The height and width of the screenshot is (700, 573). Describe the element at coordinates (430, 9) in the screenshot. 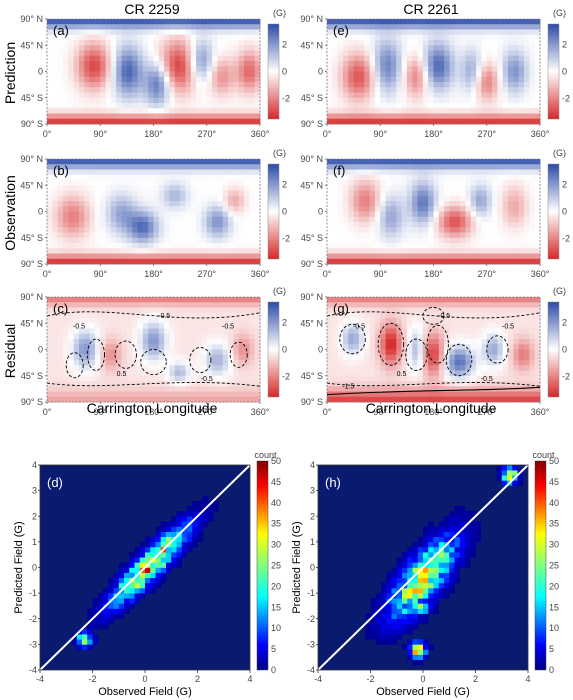

I see `column-title-cr2261: CR 2261` at that location.